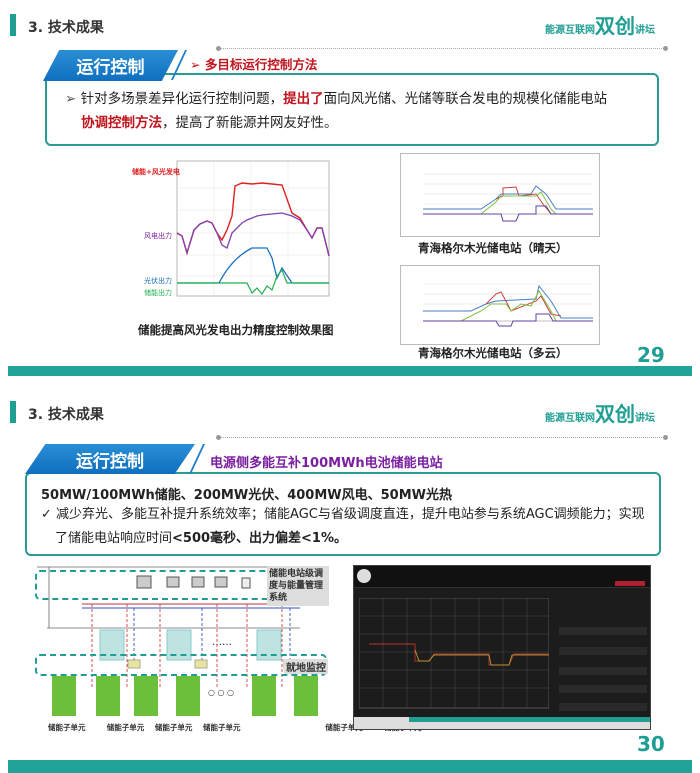  What do you see at coordinates (236, 330) in the screenshot?
I see `figure-left-caption: 储能提高风光发电出力精度控制效果图` at bounding box center [236, 330].